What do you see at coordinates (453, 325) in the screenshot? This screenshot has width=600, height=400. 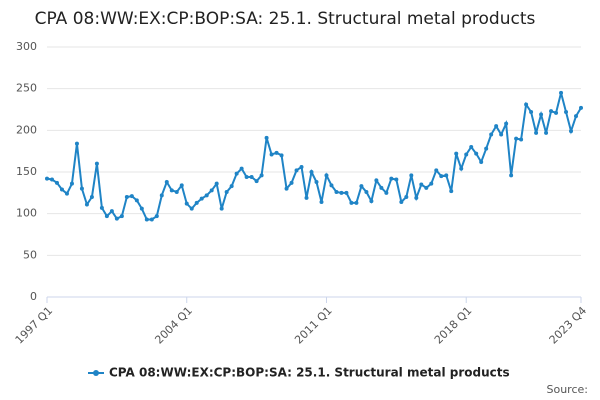 I see `x-tick-label: 2018 Q1` at bounding box center [453, 325].